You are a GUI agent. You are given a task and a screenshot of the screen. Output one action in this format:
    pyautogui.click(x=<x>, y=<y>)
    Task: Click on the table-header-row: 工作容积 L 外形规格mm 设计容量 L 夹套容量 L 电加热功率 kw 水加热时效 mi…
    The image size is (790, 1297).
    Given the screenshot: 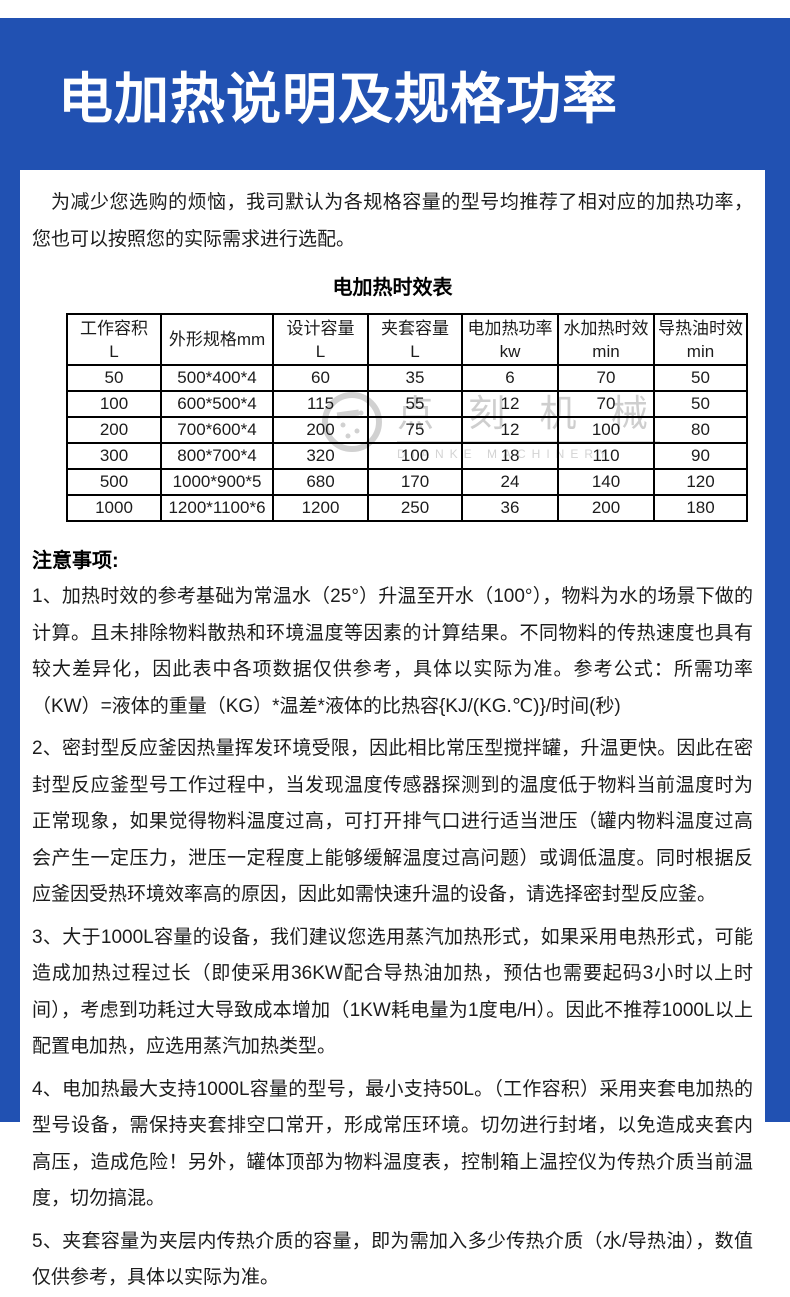 What is the action you would take?
    pyautogui.click(x=407, y=339)
    